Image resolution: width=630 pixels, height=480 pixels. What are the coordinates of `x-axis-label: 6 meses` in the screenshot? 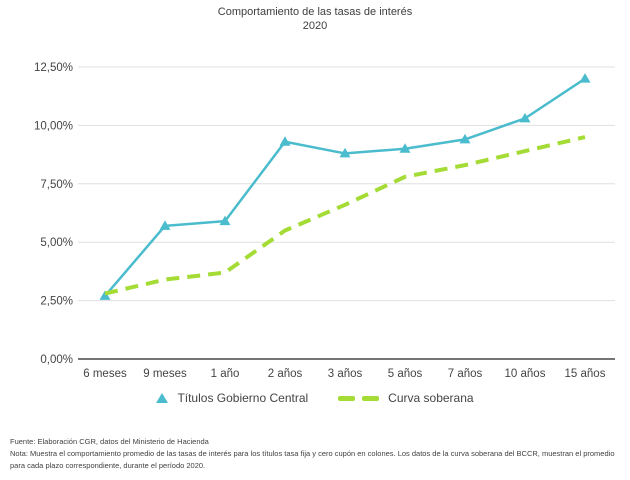 It's located at (105, 374).